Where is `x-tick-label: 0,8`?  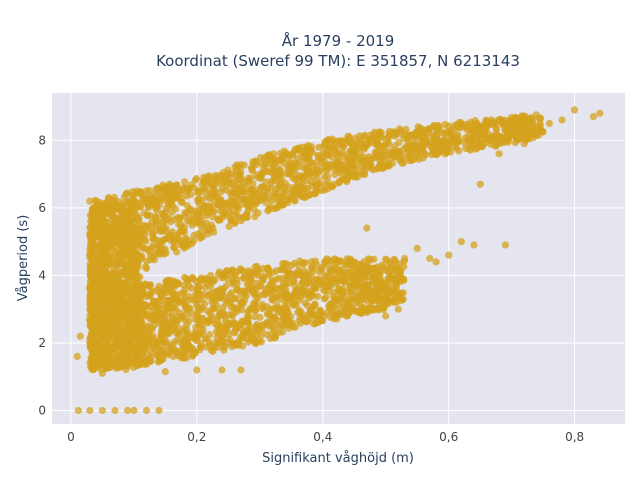
x-tick-label: 0,8 is located at coordinates (574, 437).